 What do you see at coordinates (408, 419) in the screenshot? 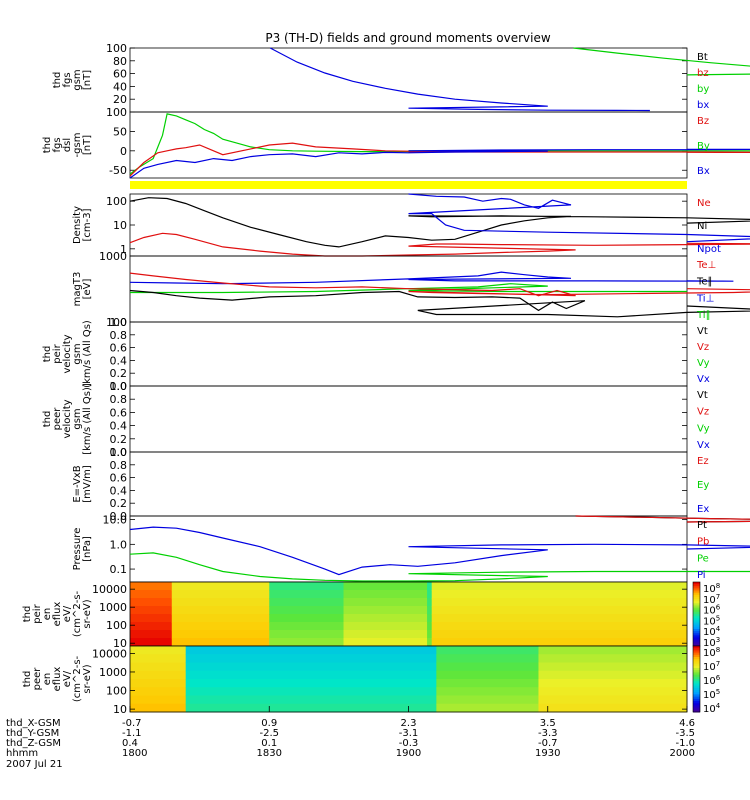
I see `panel-frame` at bounding box center [408, 419].